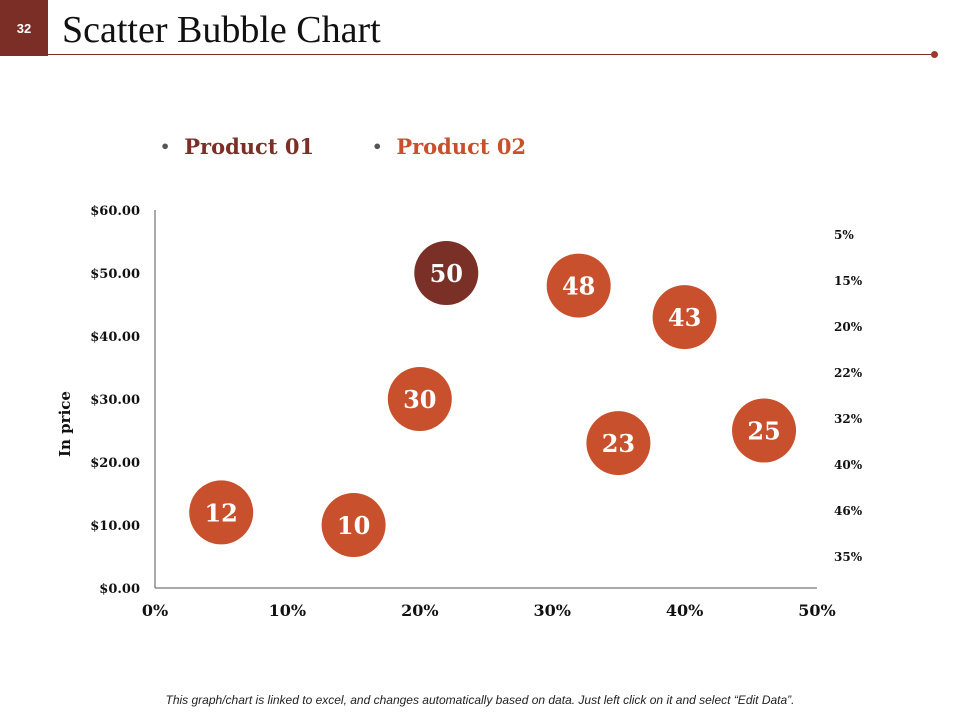  Describe the element at coordinates (461, 146) in the screenshot. I see `legend-label: Product 02` at that location.